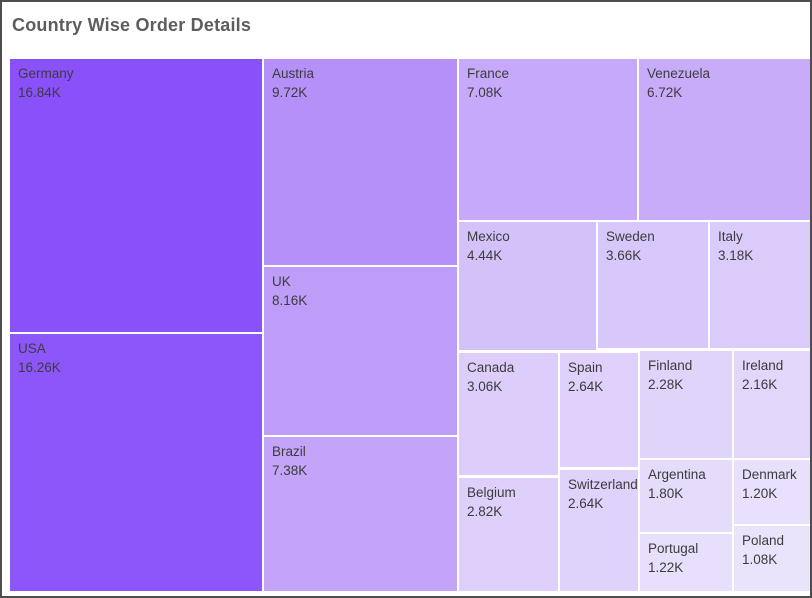  Describe the element at coordinates (360, 458) in the screenshot. I see `tile-label: Brazil 7.38K` at that location.